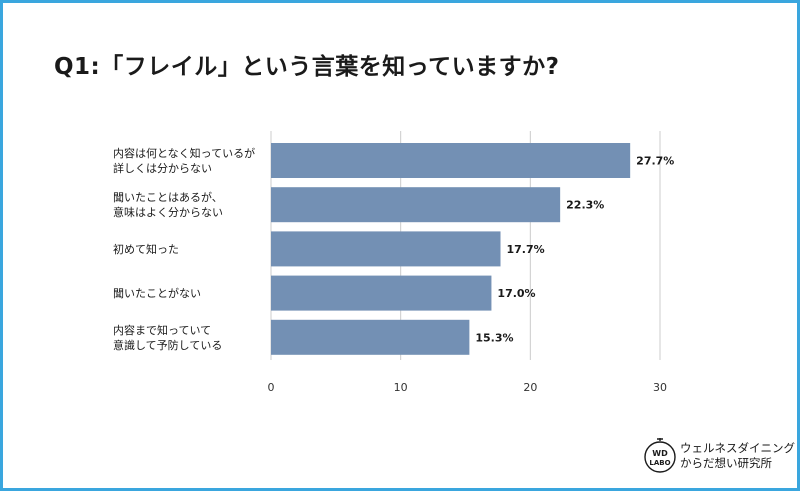 The width and height of the screenshot is (800, 494). I want to click on brand-logo: WD LABO ウェルネスダイニング からだ想い研究所, so click(717, 457).